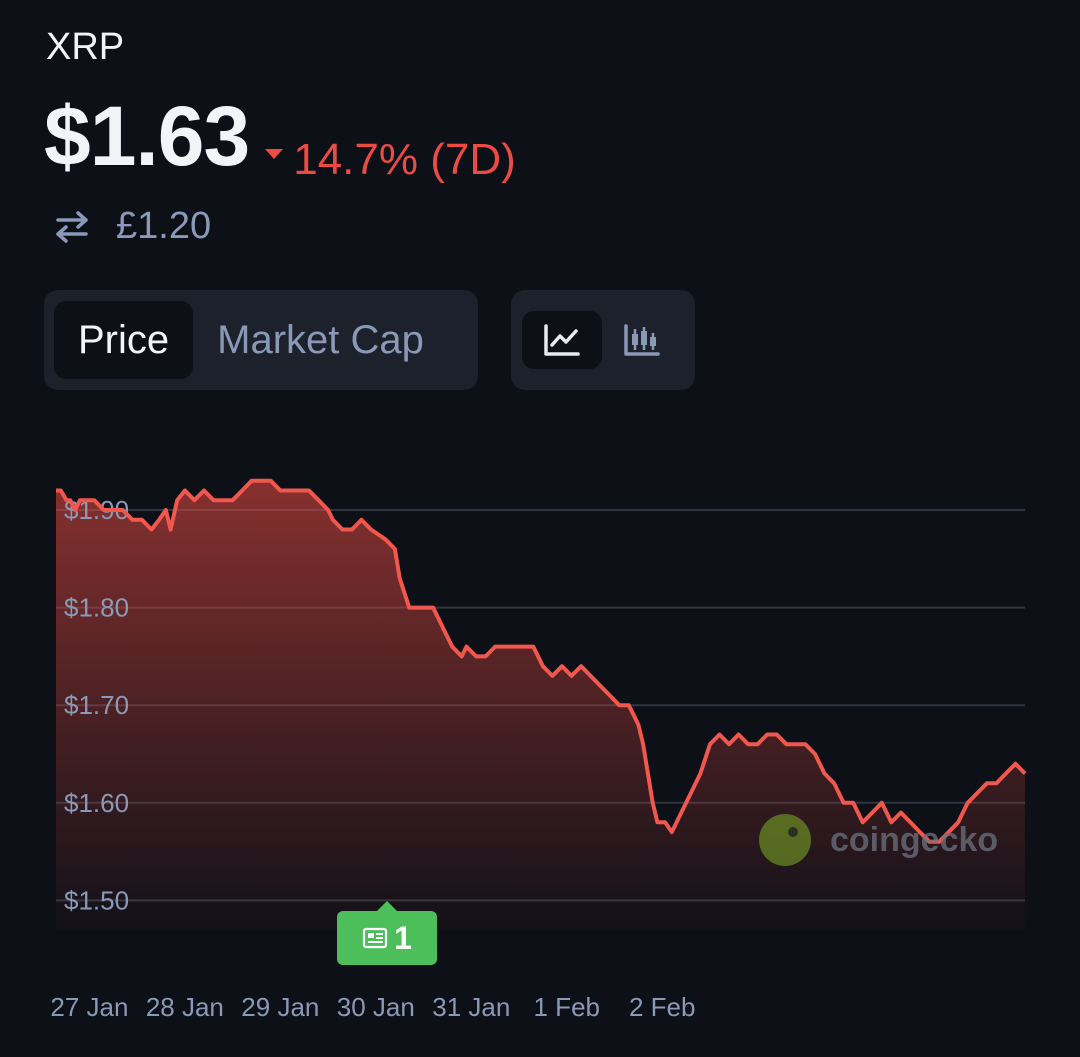  I want to click on news-count: 1, so click(403, 937).